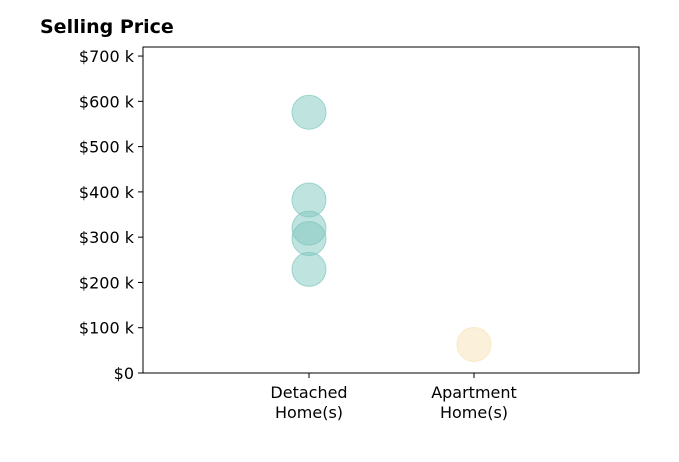 The height and width of the screenshot is (462, 679). Describe the element at coordinates (107, 328) in the screenshot. I see `y-tick-label: $100 k` at that location.